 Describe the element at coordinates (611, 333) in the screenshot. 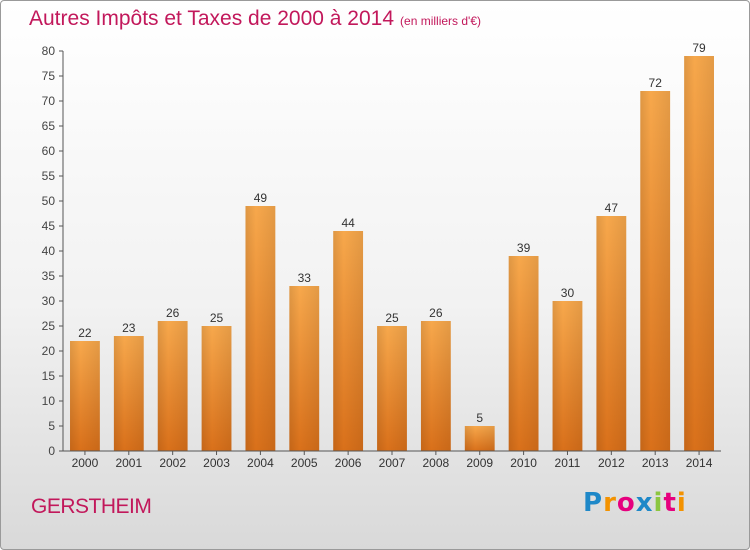

I see `bar-shade-2012` at that location.